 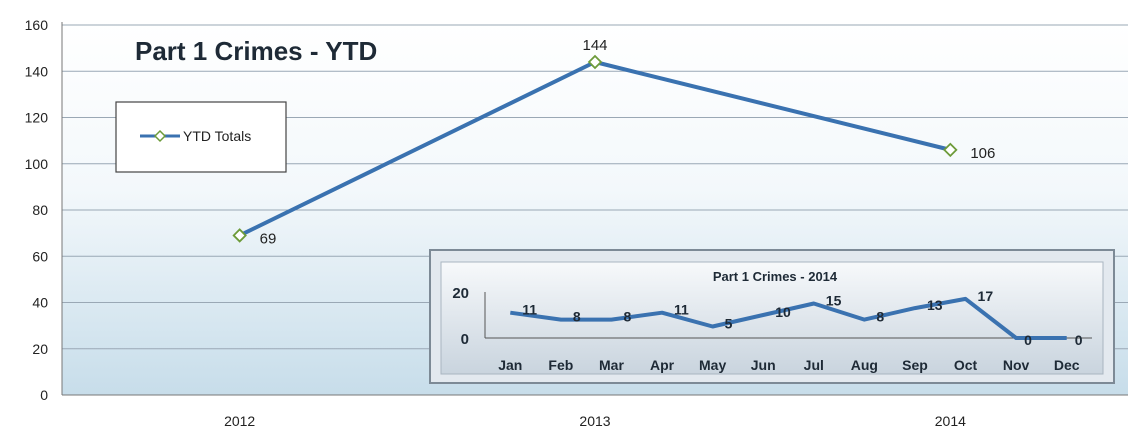 I want to click on inset-x-tick-label: May, so click(x=712, y=365).